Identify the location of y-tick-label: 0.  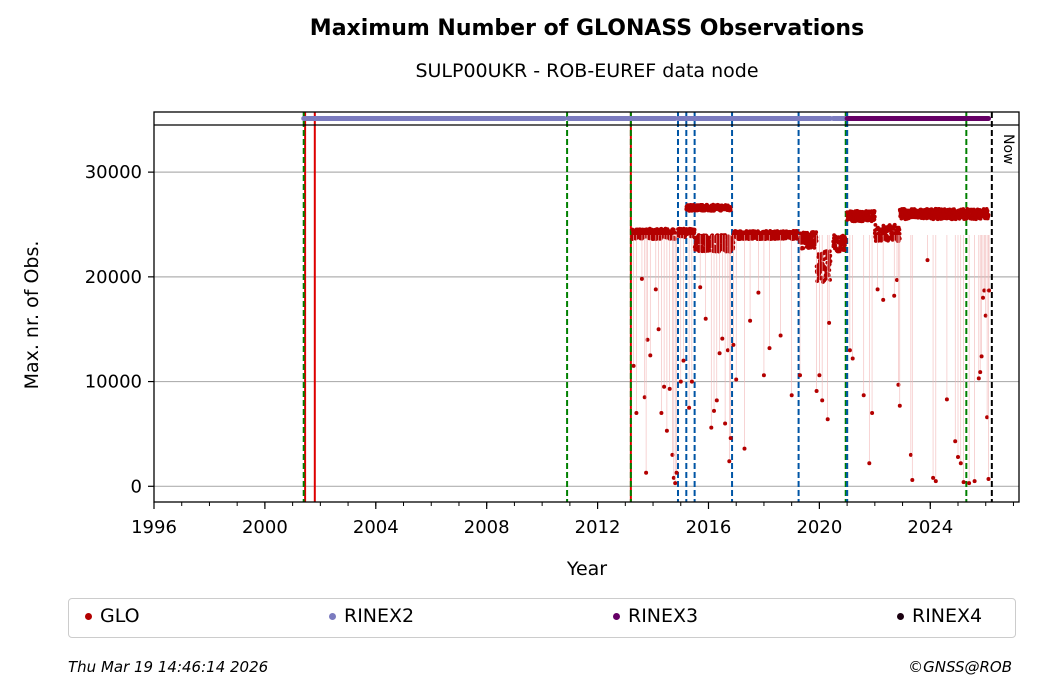
(136, 486).